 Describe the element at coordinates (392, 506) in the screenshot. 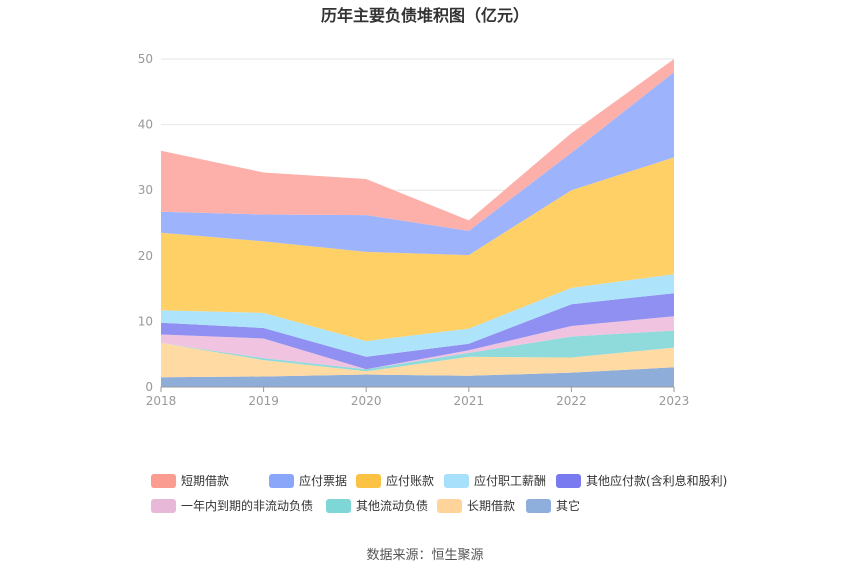

I see `legend-label: 其他流动负债` at that location.